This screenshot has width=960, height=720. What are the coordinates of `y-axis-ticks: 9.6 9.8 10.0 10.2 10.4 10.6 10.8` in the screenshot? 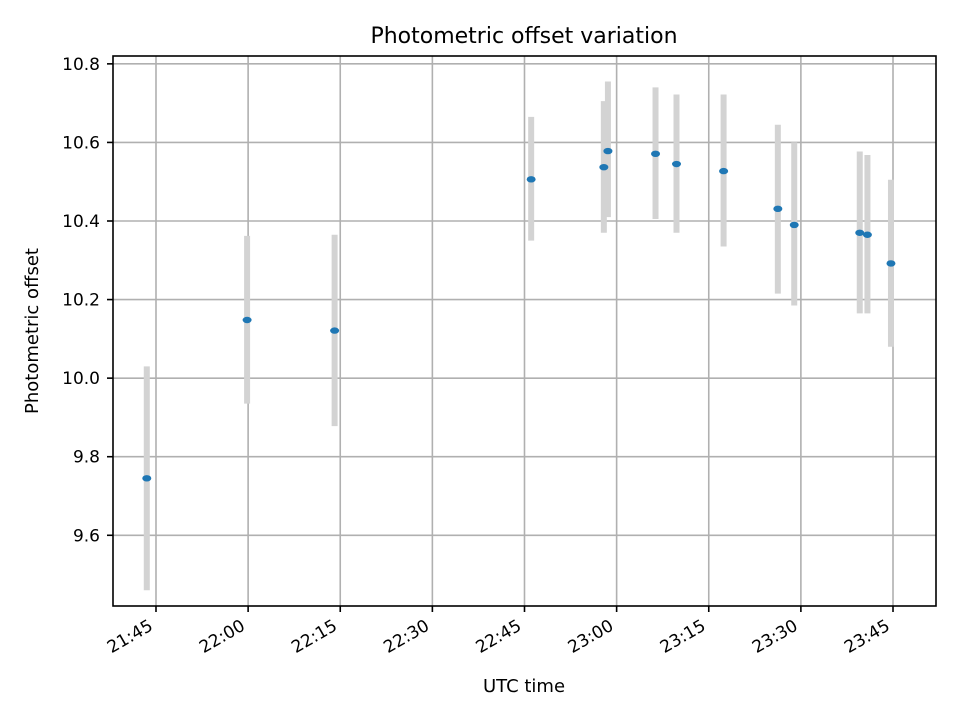 It's located at (87, 300).